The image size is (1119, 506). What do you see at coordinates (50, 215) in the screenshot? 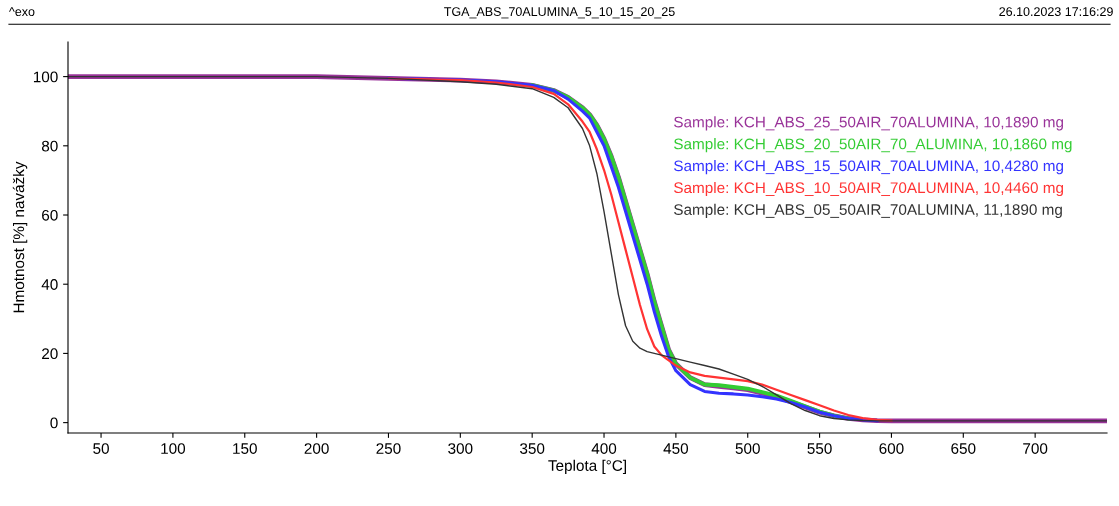
I see `y-tick-label: 60` at bounding box center [50, 215].